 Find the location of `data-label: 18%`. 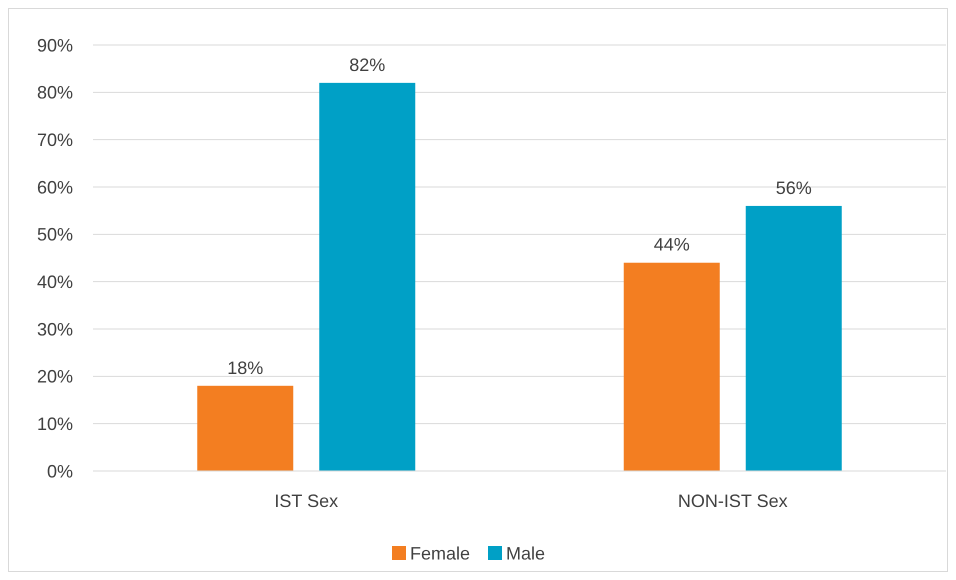

data-label: 18% is located at coordinates (245, 368).